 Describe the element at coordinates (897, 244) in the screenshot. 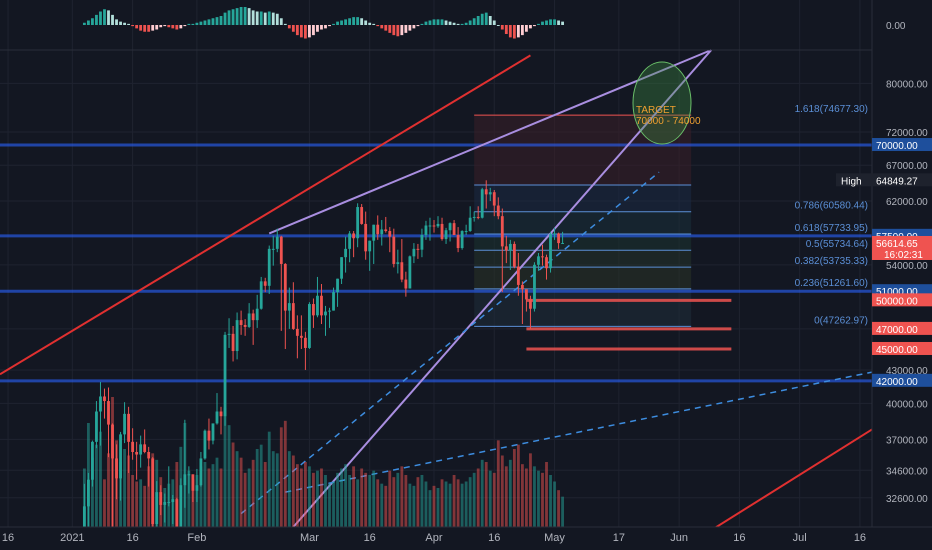

I see `price-badge-value: 56614.65` at that location.